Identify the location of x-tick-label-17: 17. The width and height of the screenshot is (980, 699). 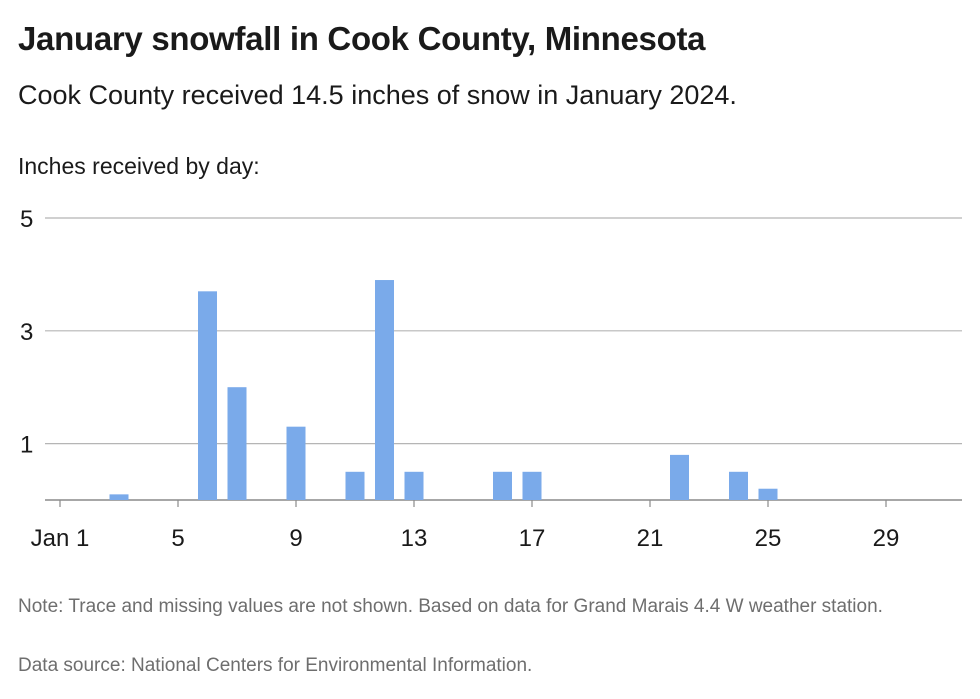
(532, 538).